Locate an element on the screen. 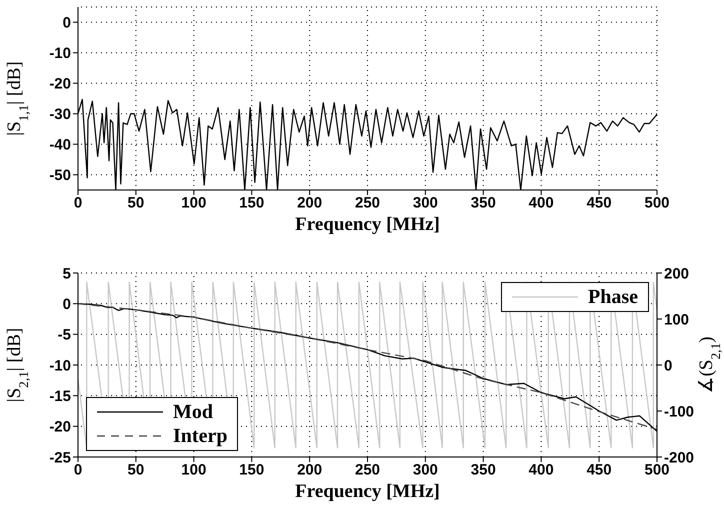  y2-tick-label: 0 is located at coordinates (668, 365).